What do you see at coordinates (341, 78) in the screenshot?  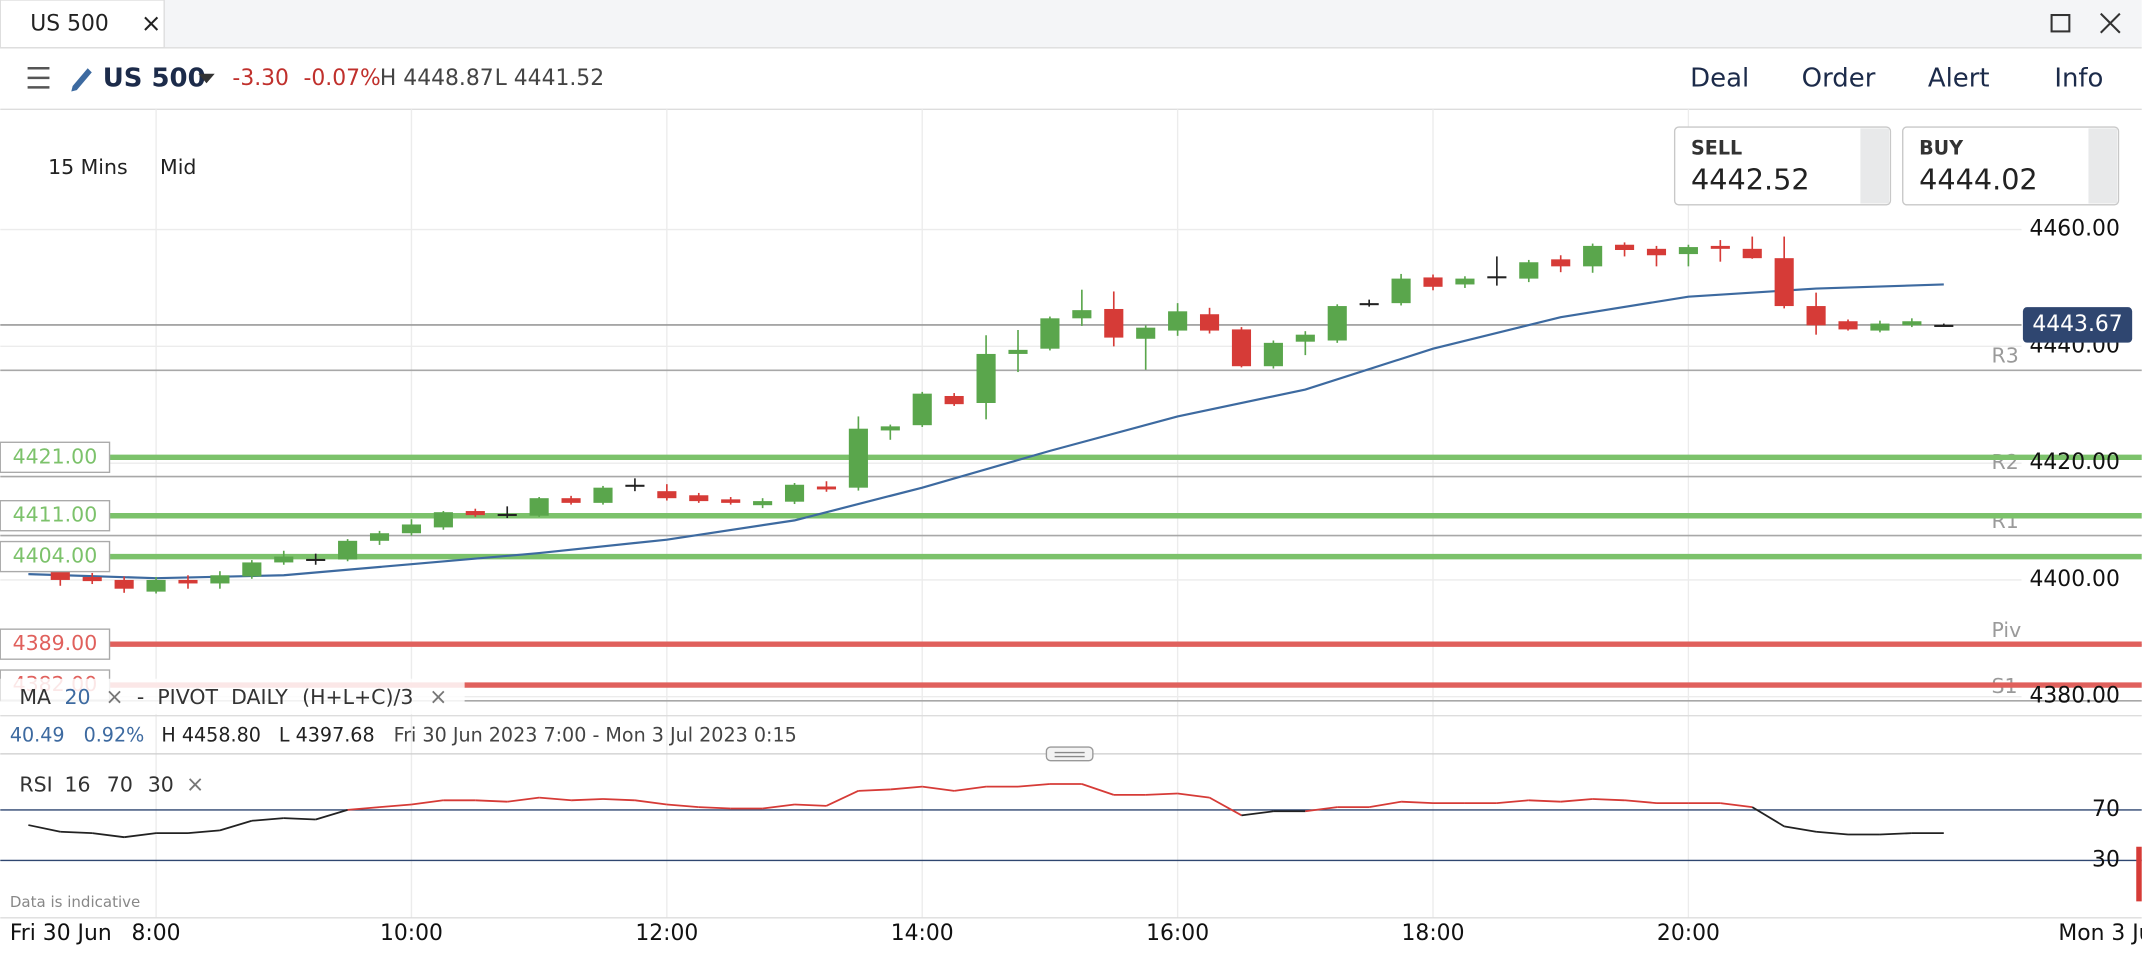 I see `change-pct: -0.07%` at bounding box center [341, 78].